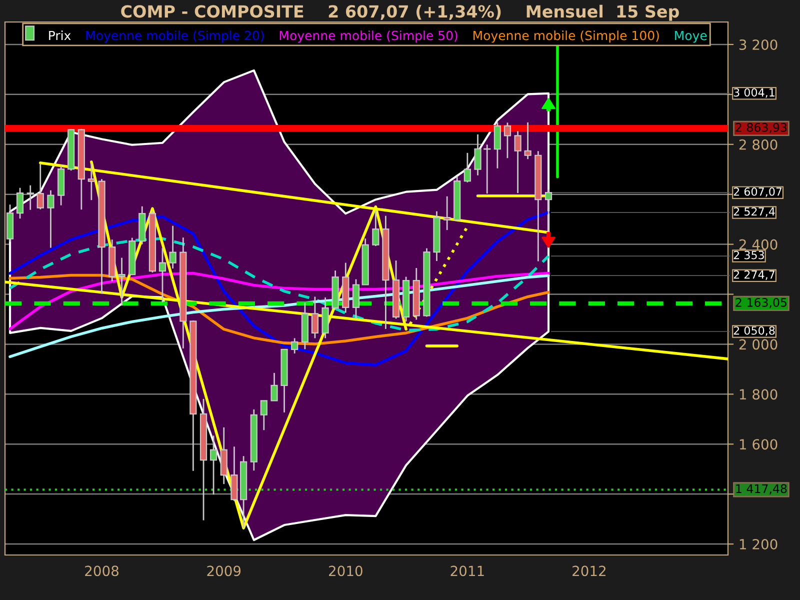 This screenshot has width=800, height=600. Describe the element at coordinates (101, 571) in the screenshot. I see `x-tick-label: 2008` at that location.